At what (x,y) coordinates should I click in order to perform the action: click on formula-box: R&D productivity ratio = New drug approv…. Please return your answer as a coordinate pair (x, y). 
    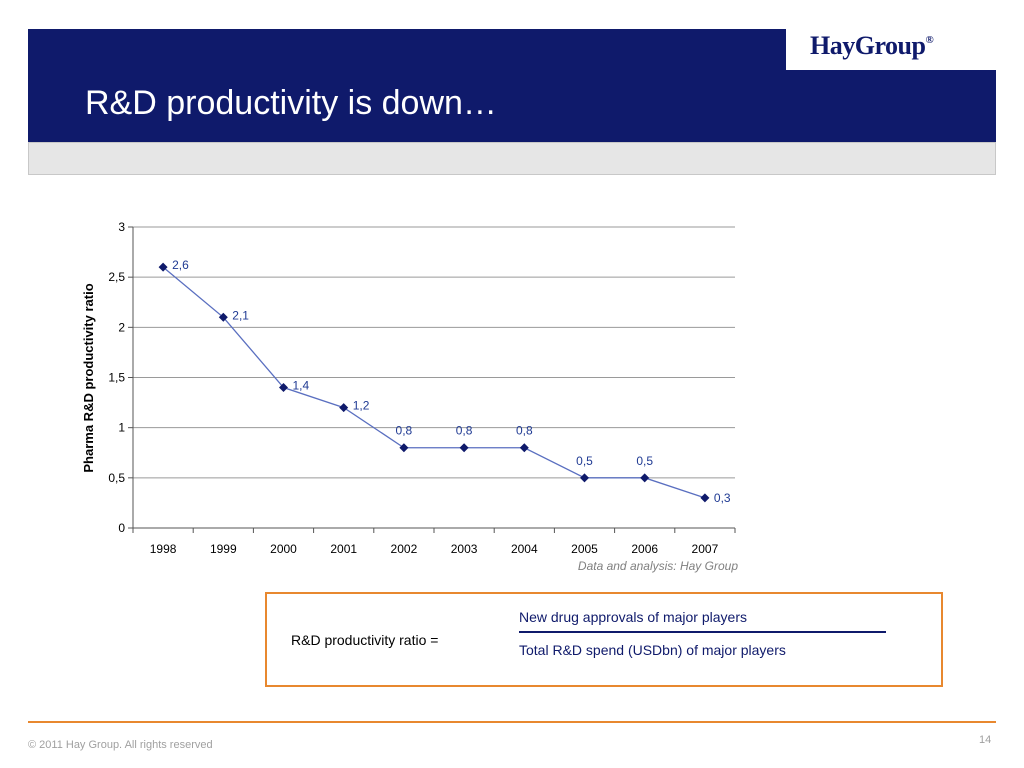
    Looking at the image, I should click on (604, 639).